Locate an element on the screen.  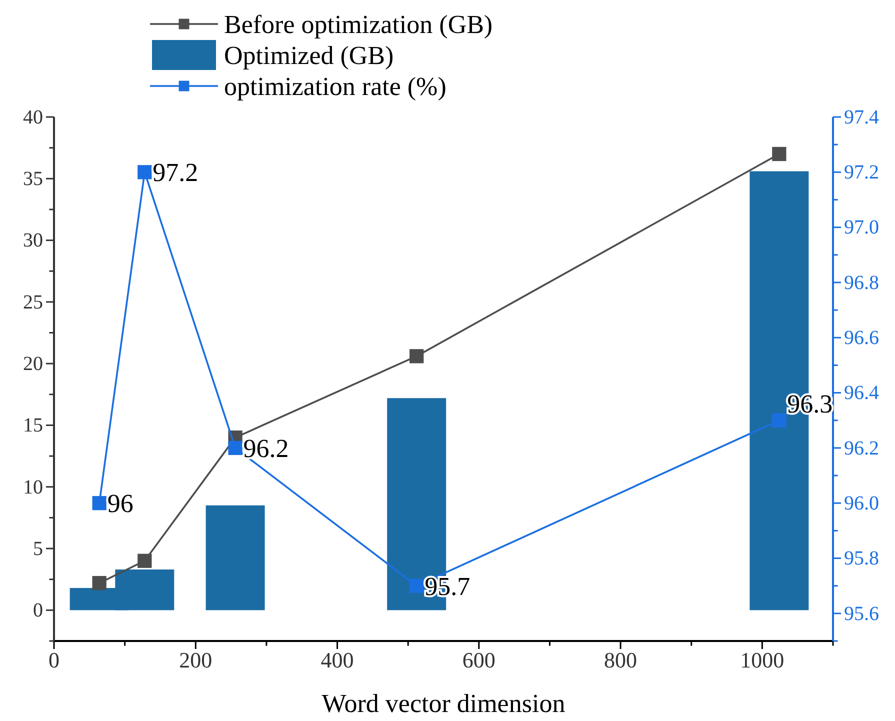
x-axis-title: Word vector dimension is located at coordinates (444, 703).